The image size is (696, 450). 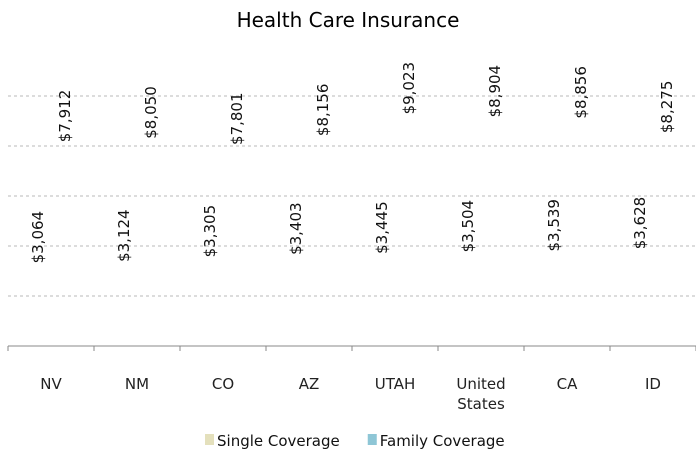 What do you see at coordinates (237, 118) in the screenshot?
I see `data-label: $7,801` at bounding box center [237, 118].